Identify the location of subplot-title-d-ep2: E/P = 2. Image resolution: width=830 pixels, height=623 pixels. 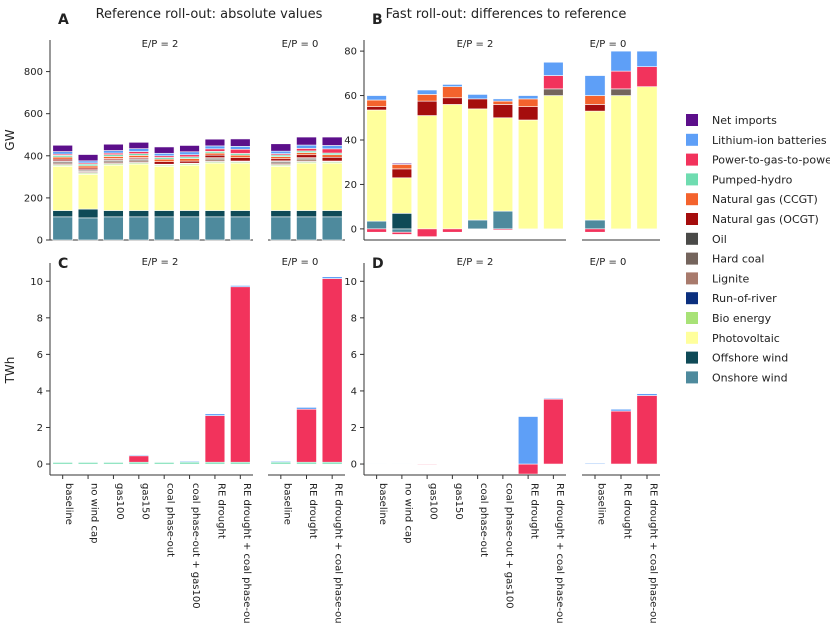
(475, 262).